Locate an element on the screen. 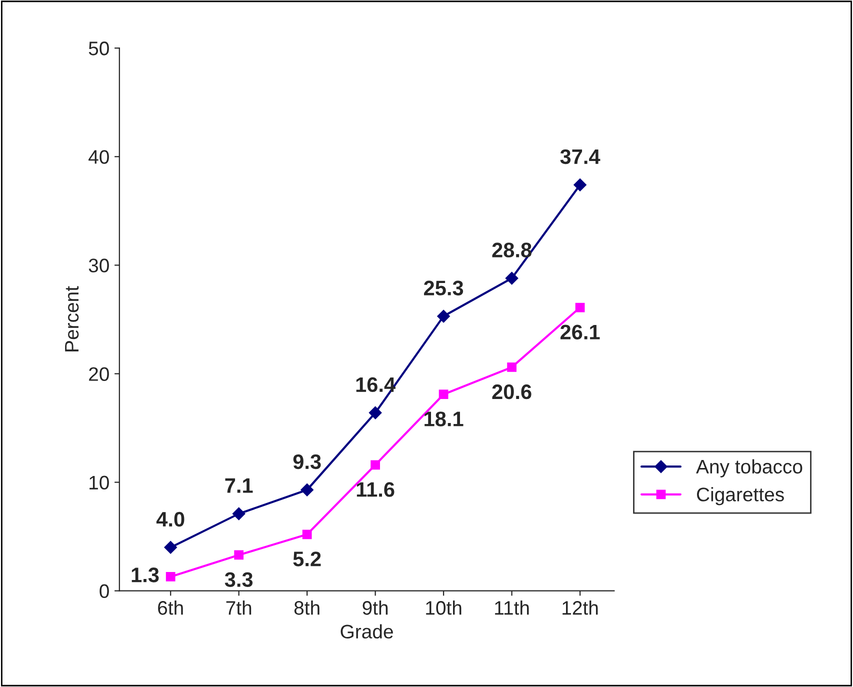 The width and height of the screenshot is (853, 687). x-tick-label: 7th is located at coordinates (239, 607).